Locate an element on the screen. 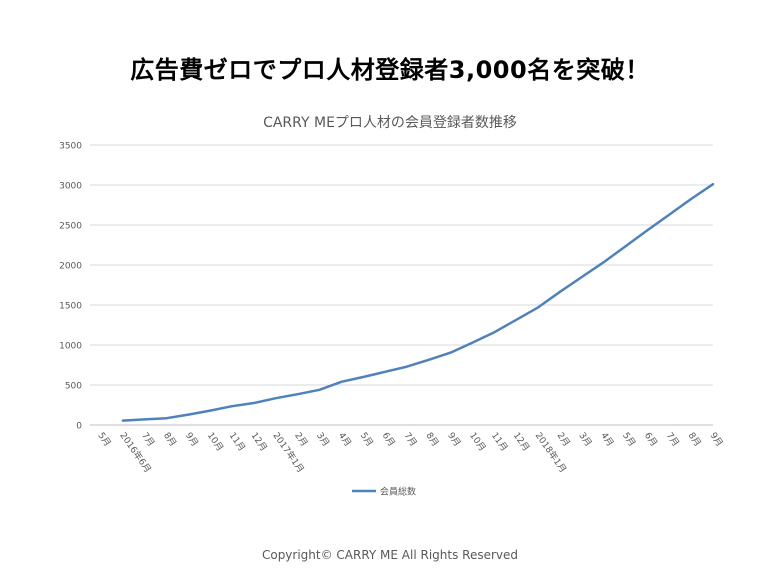 The image size is (780, 585). copyright-footer: Copyright© CARRY ME All Rights Reserved is located at coordinates (390, 555).